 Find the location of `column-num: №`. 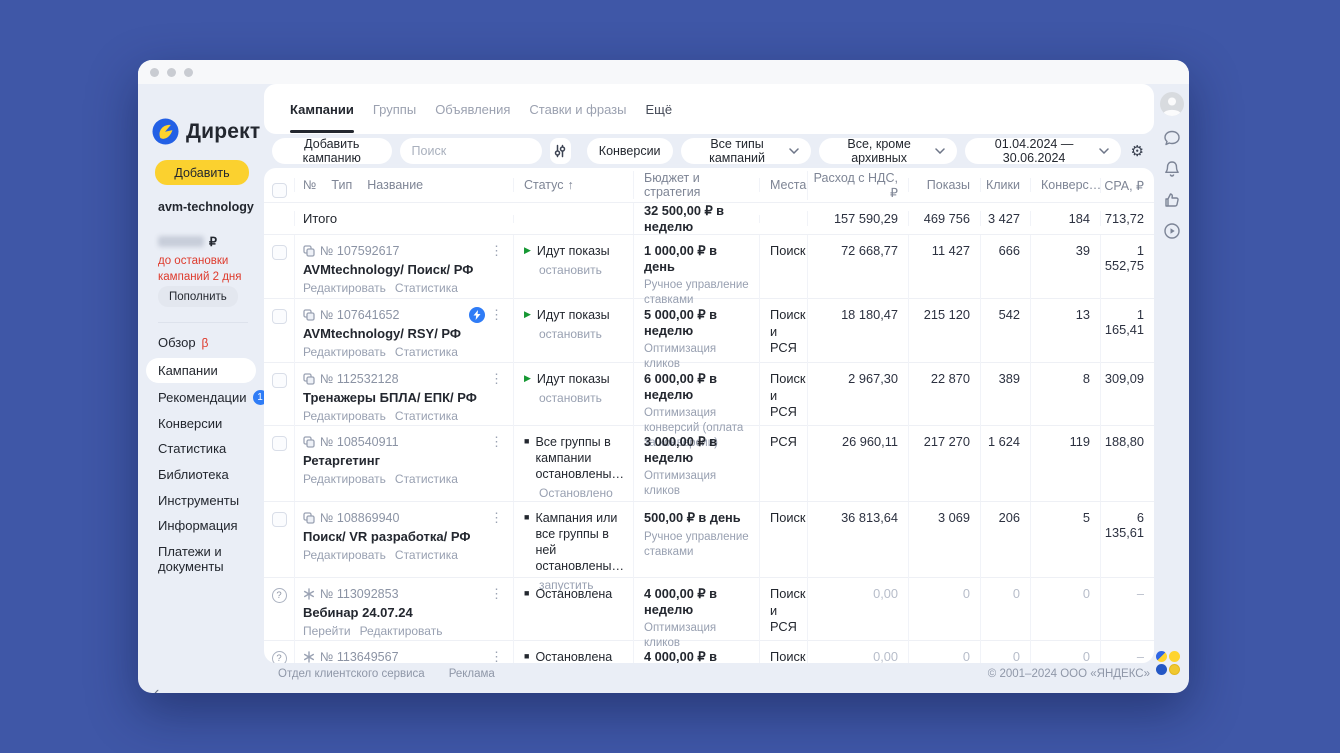

column-num: № is located at coordinates (310, 185).